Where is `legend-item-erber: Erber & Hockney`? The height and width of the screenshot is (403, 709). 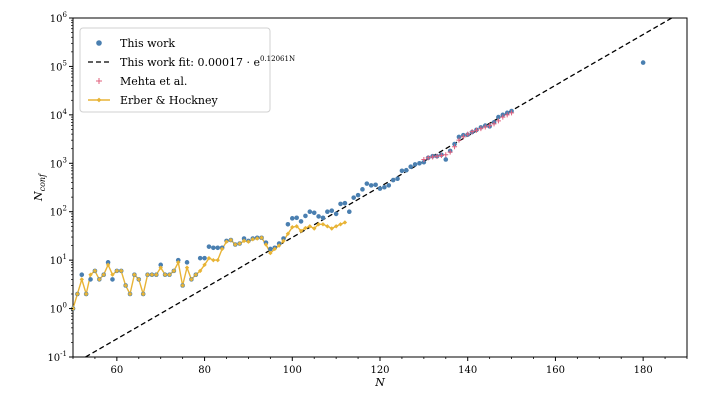 legend-item-erber: Erber & Hockney is located at coordinates (153, 100).